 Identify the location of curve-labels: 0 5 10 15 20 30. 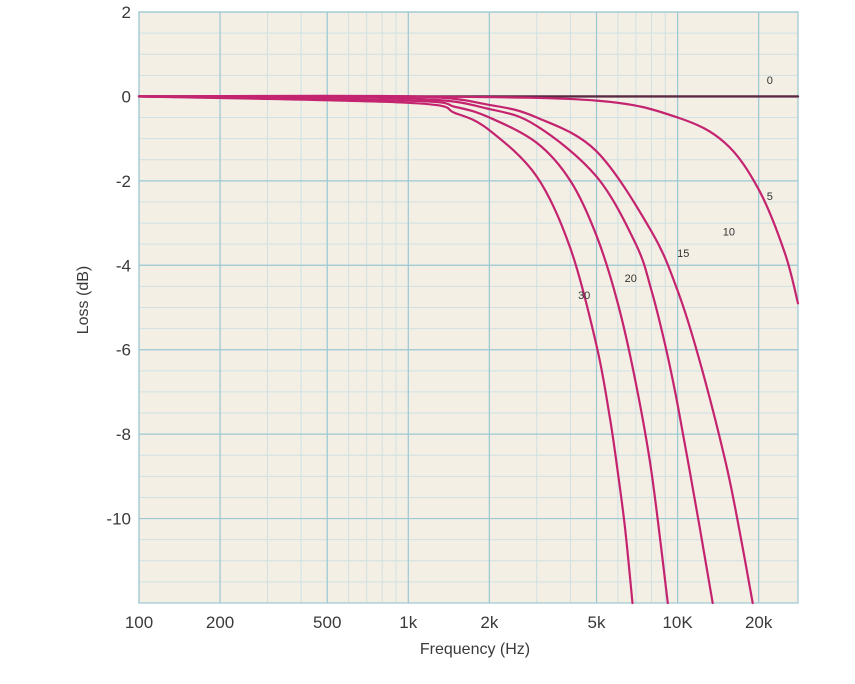
(675, 188).